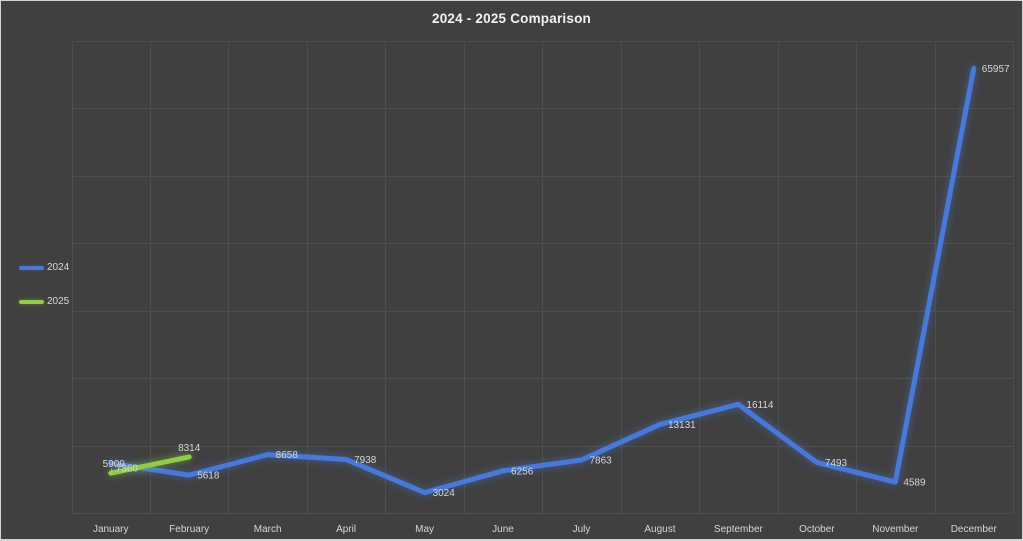  I want to click on data-label-2024: 7863, so click(600, 460).